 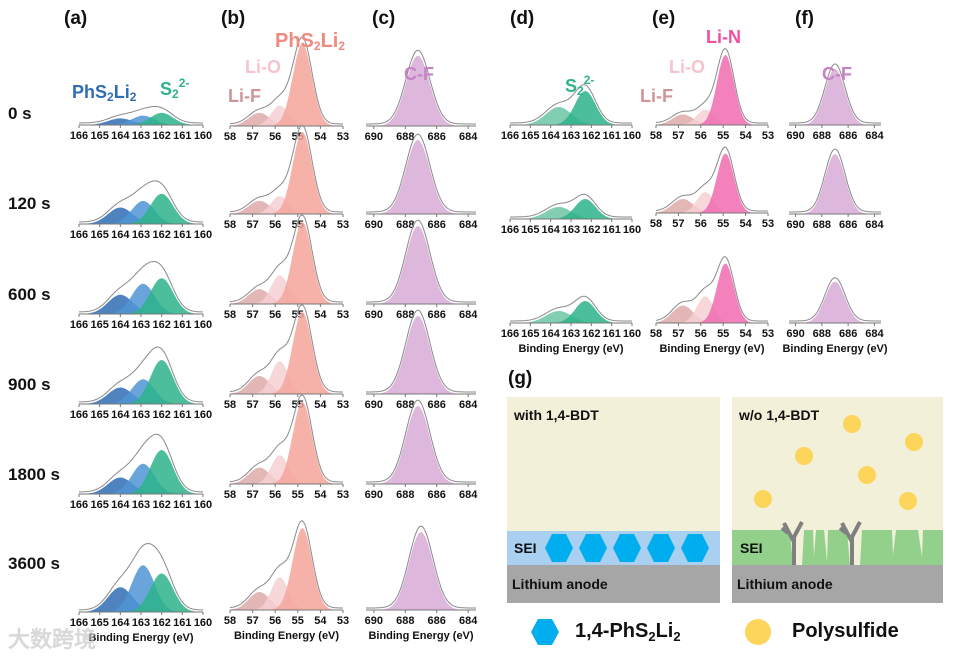 What do you see at coordinates (76, 18) in the screenshot?
I see `panel-label-a: (a)` at bounding box center [76, 18].